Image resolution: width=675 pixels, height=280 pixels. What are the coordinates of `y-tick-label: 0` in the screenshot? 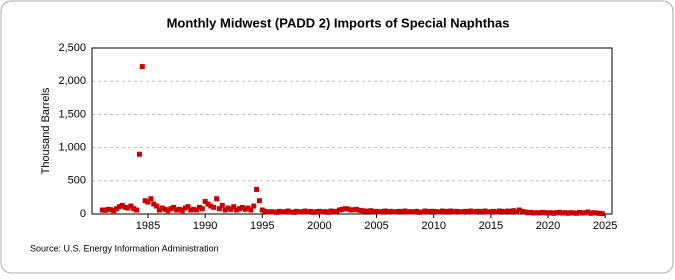 It's located at (83, 214).